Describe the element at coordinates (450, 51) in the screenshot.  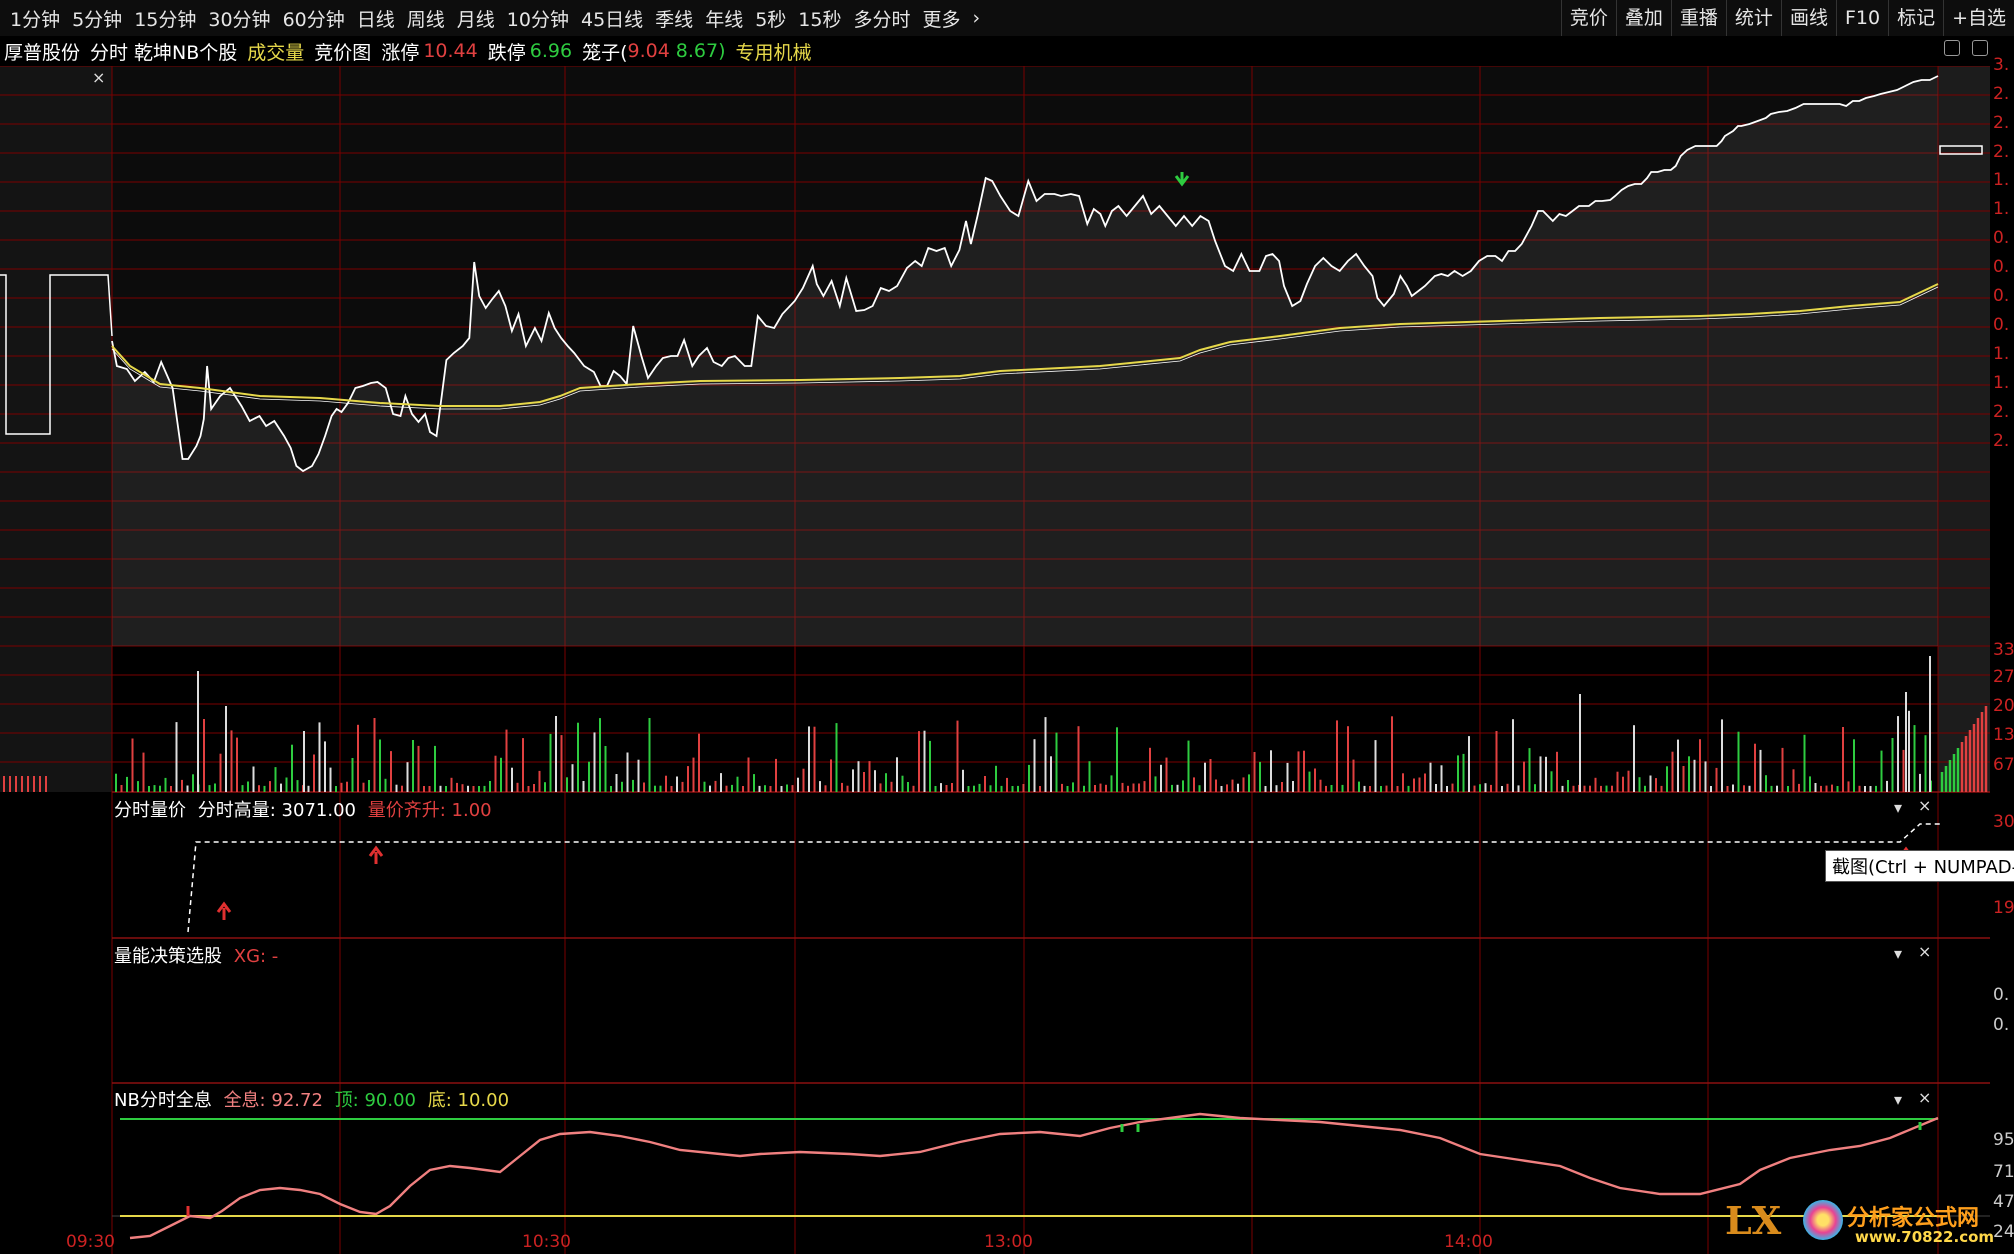
I see `limit-up-value: 10.44` at that location.